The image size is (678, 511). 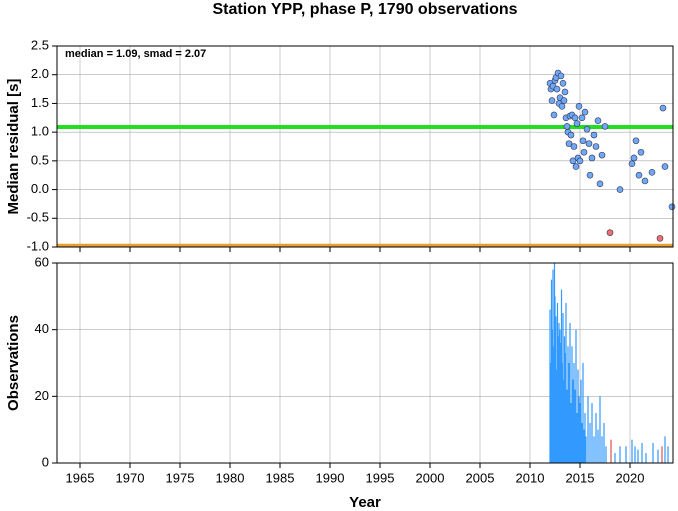 What do you see at coordinates (13, 363) in the screenshot?
I see `y-axis-label: Observations` at bounding box center [13, 363].